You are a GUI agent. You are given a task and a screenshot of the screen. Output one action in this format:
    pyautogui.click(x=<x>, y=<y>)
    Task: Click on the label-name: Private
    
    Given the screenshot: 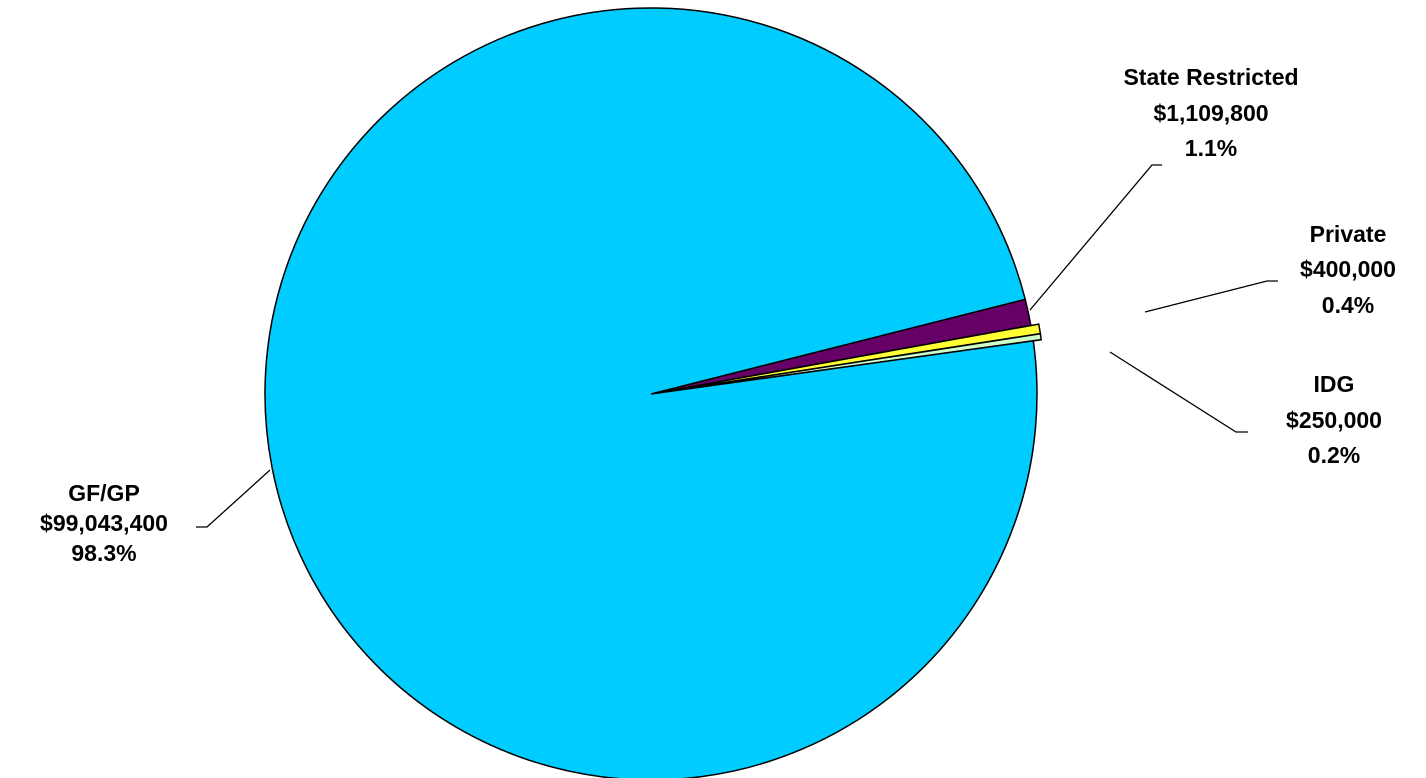 What is the action you would take?
    pyautogui.click(x=1348, y=234)
    